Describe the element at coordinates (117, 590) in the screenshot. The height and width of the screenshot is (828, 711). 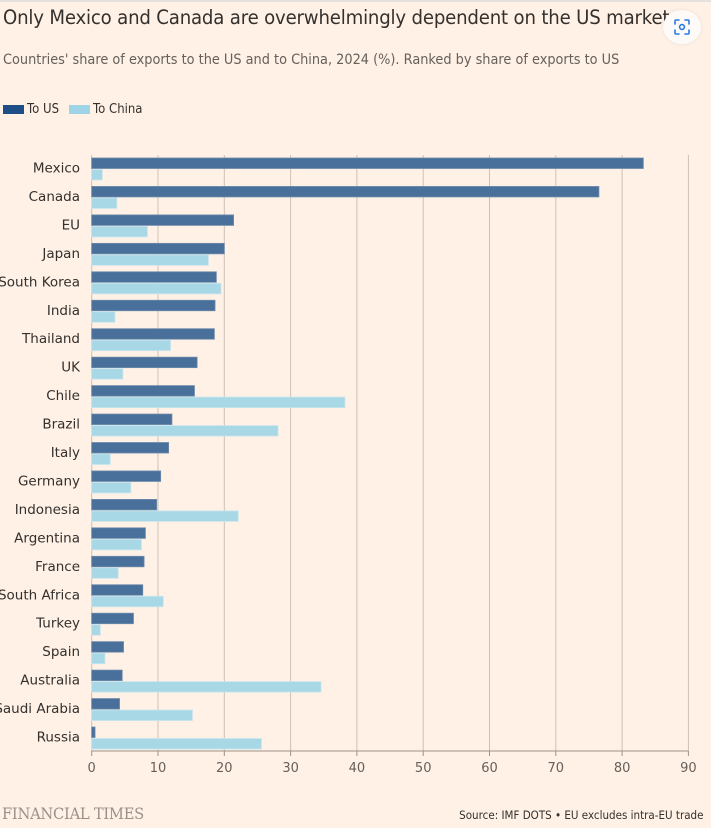
I see `bar-us-south-africa` at that location.